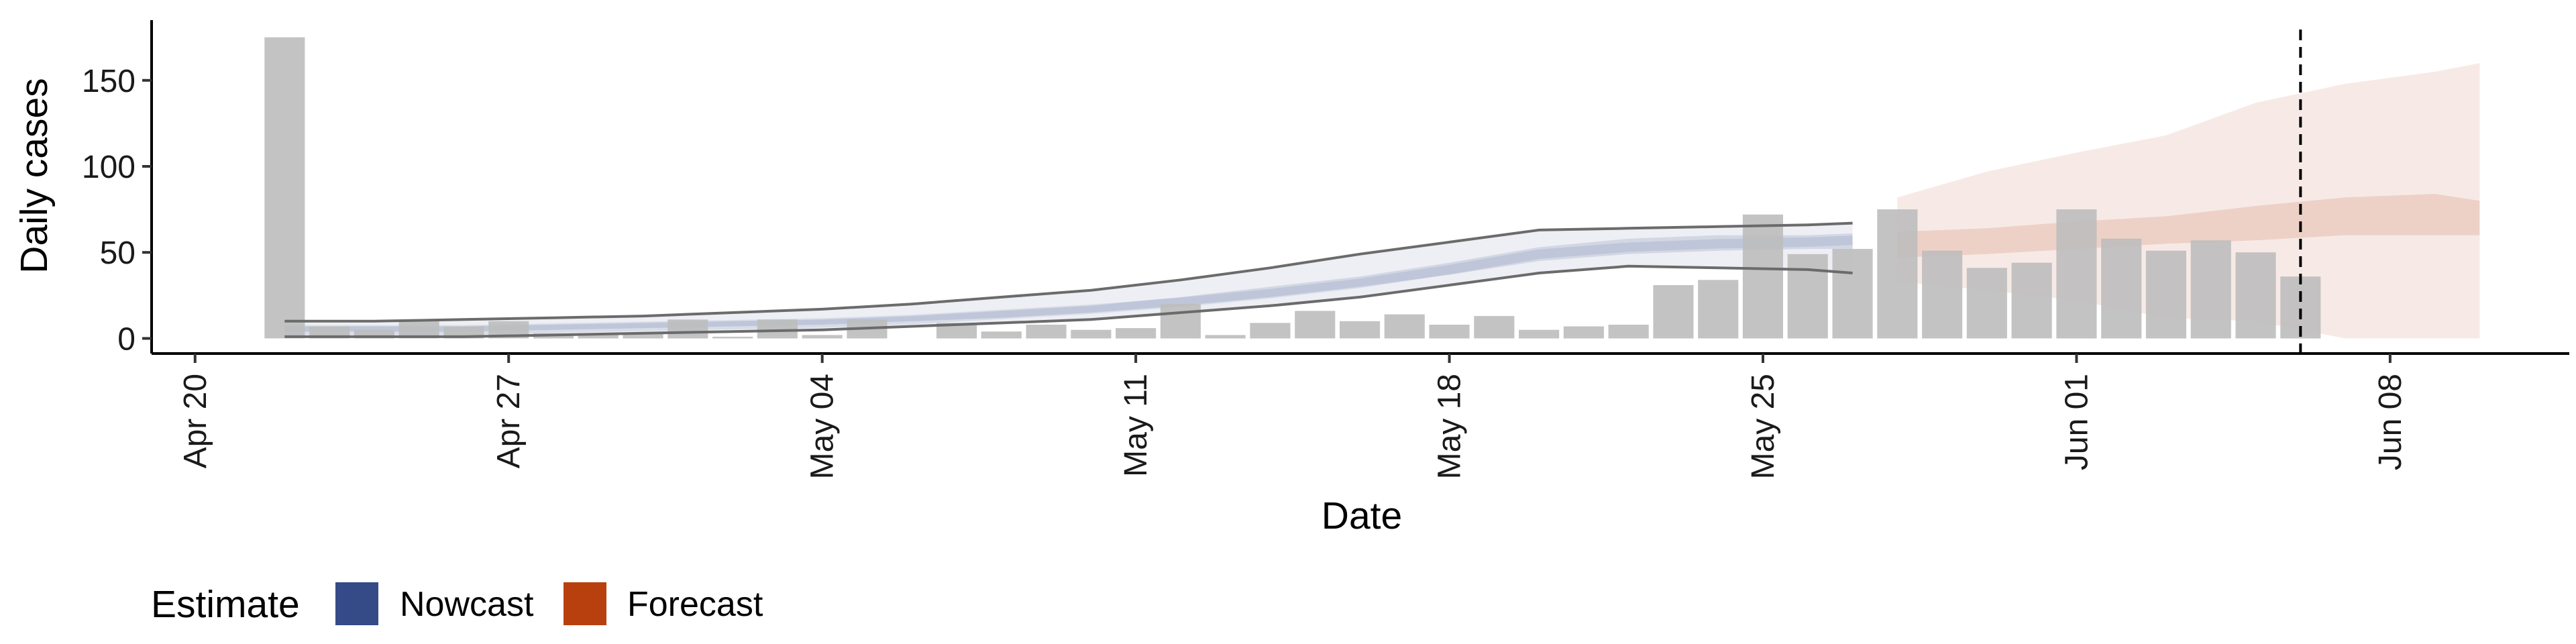 The image size is (2576, 644). What do you see at coordinates (225, 604) in the screenshot?
I see `legend-title: Estimate` at bounding box center [225, 604].